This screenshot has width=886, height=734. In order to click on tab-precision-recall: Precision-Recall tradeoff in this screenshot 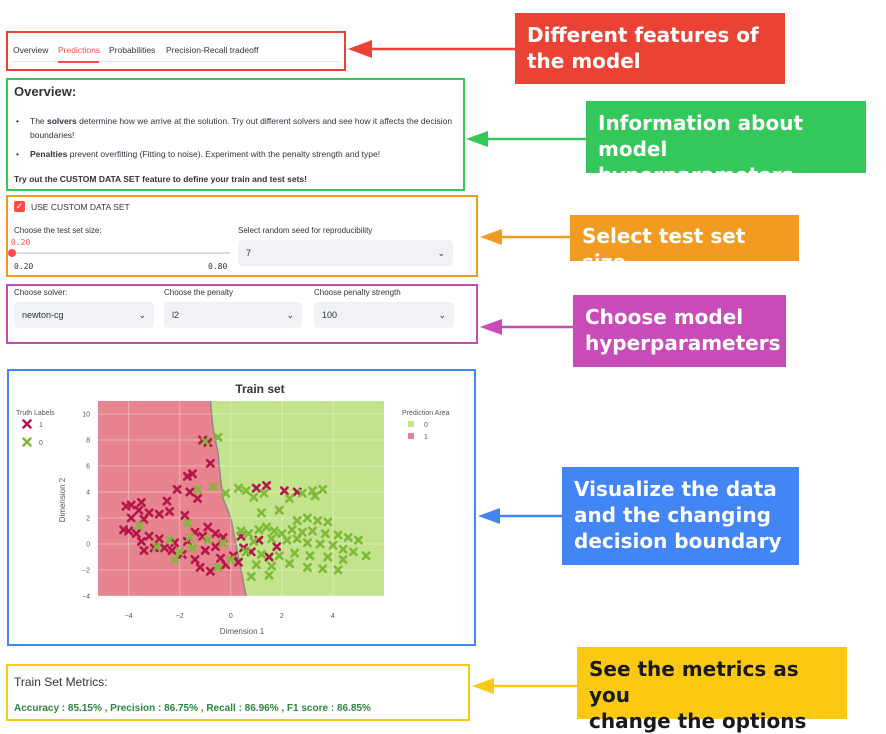, I will do `click(212, 50)`.